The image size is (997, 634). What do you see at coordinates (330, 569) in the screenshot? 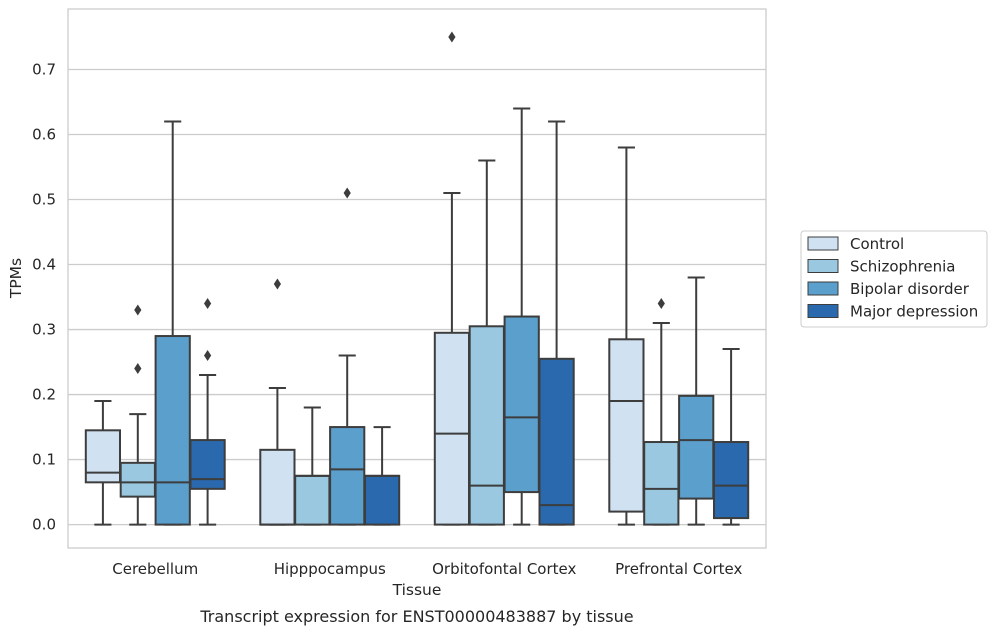
I see `x-tick-label: Hipppocampus` at bounding box center [330, 569].